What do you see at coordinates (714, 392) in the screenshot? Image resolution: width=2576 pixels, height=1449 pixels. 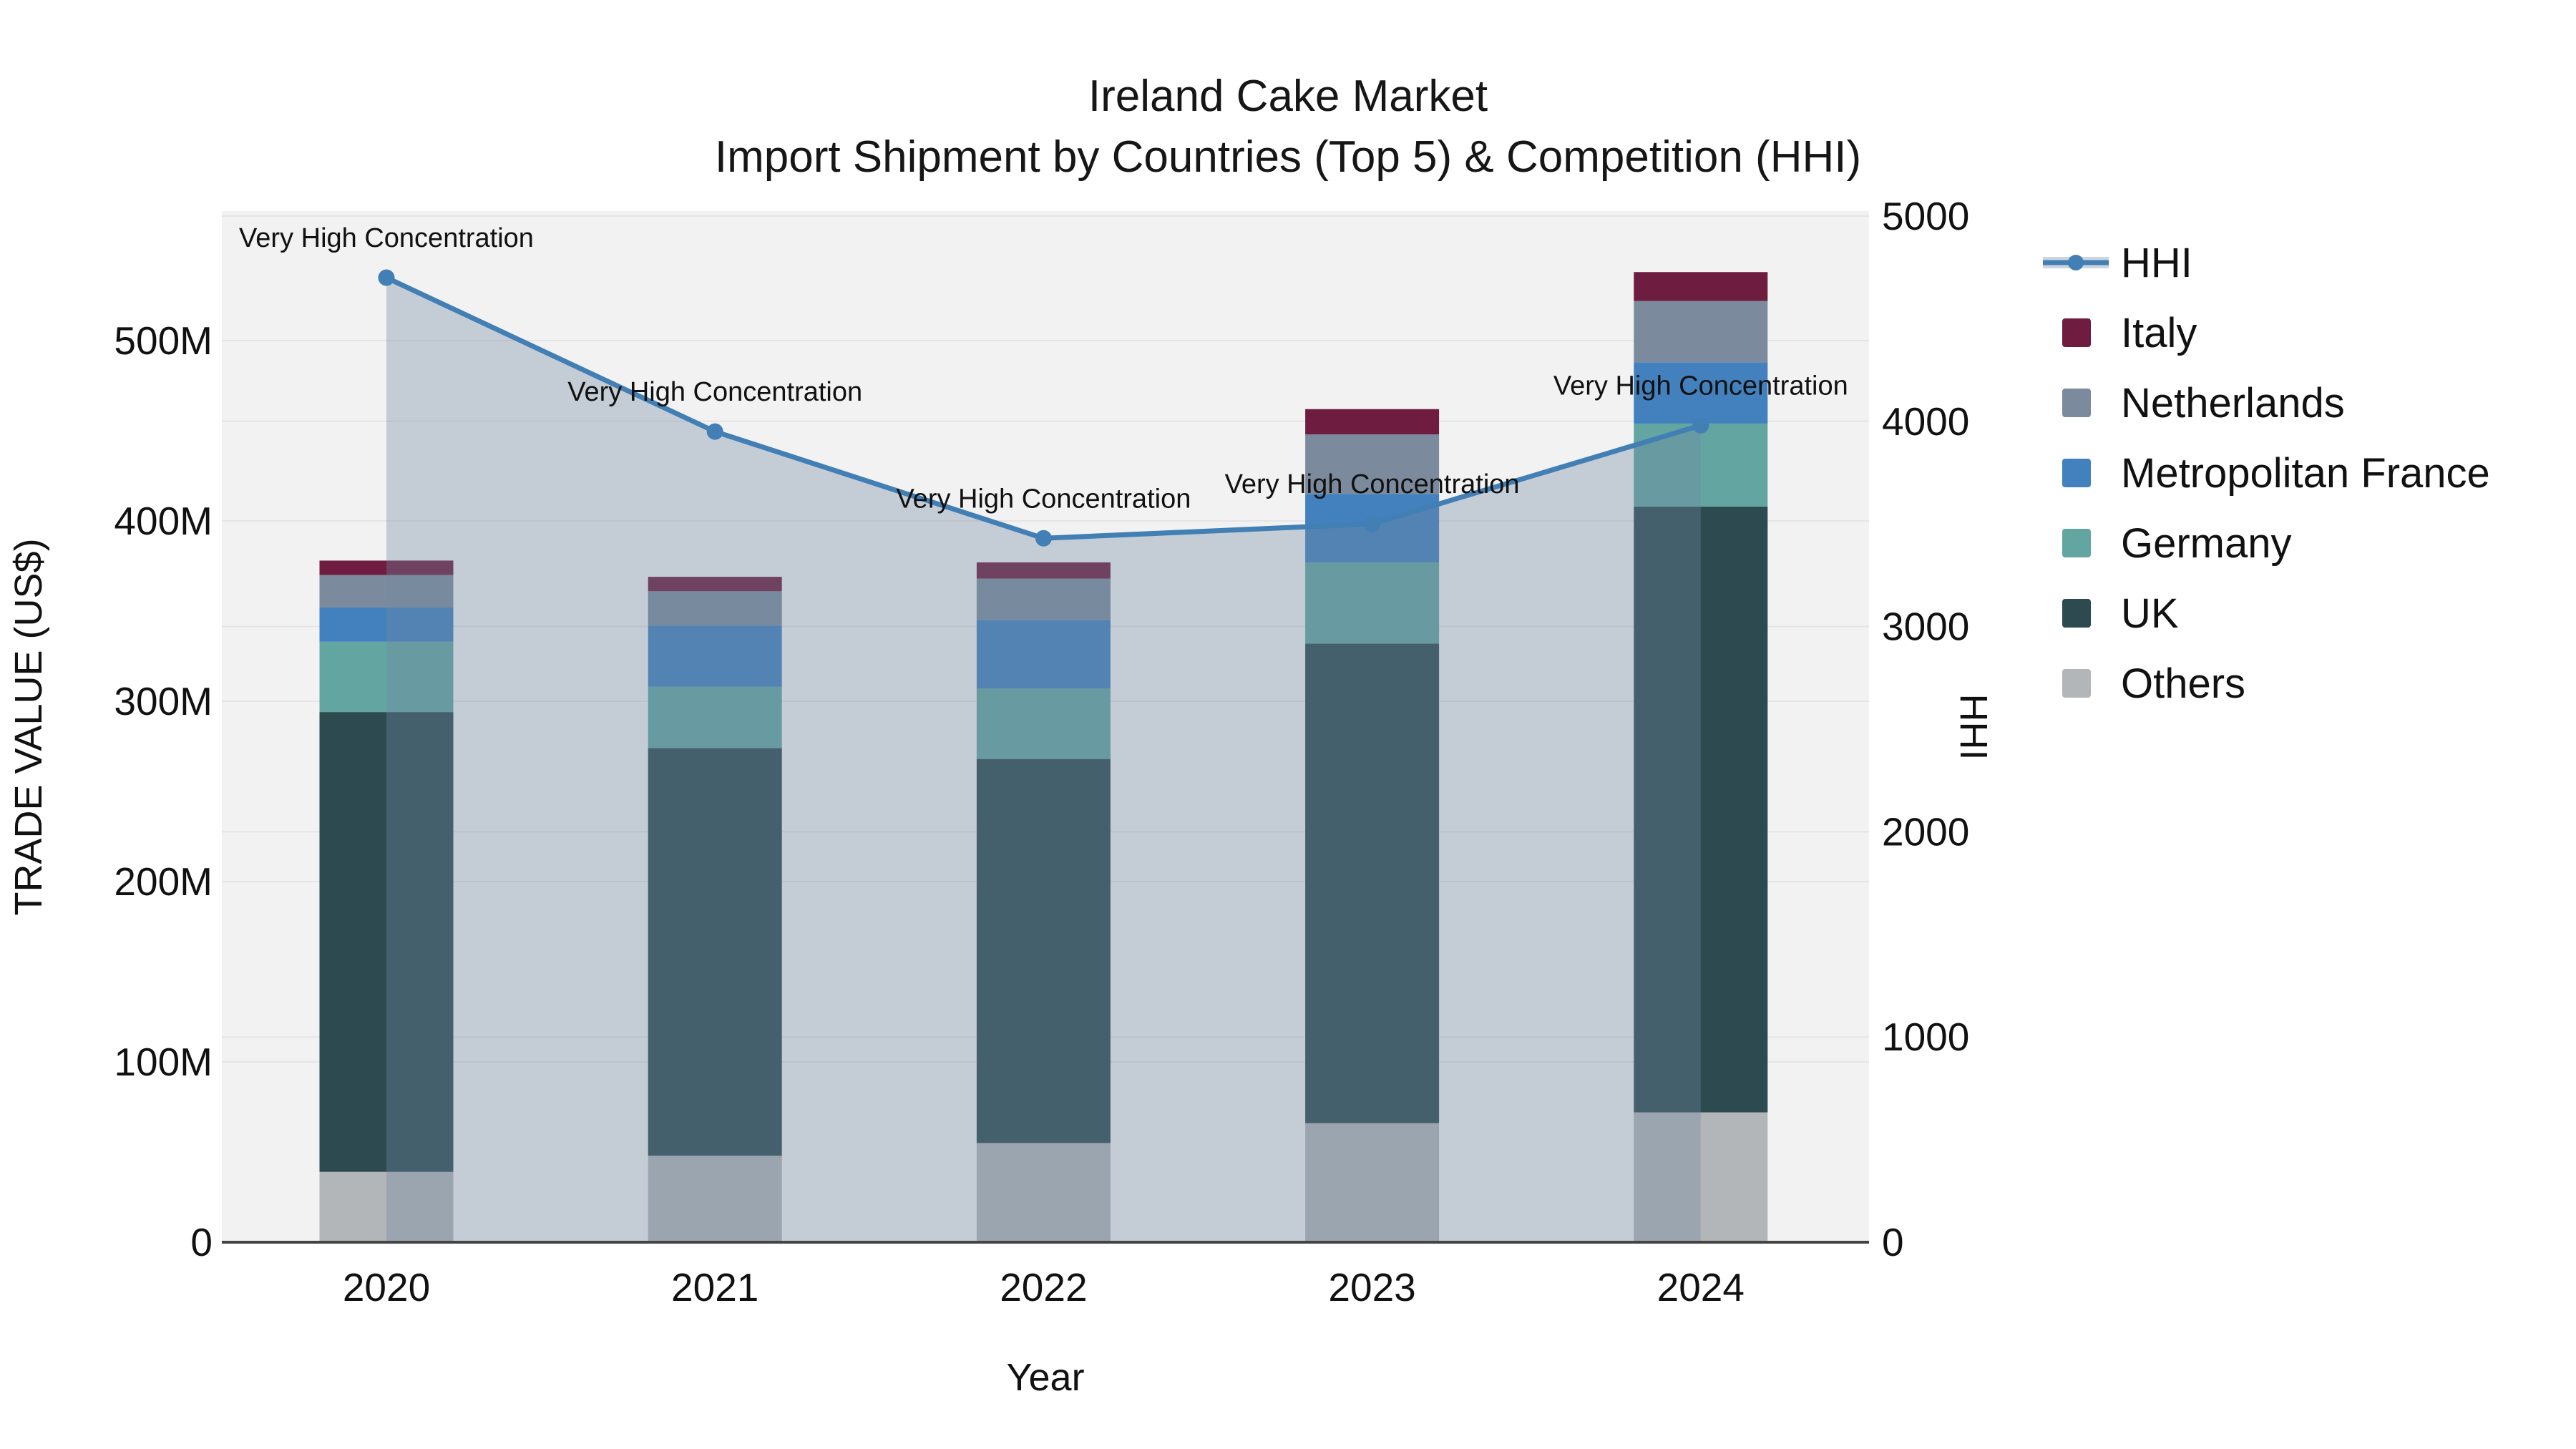 I see `annotation-2021: Very High Concentration` at bounding box center [714, 392].